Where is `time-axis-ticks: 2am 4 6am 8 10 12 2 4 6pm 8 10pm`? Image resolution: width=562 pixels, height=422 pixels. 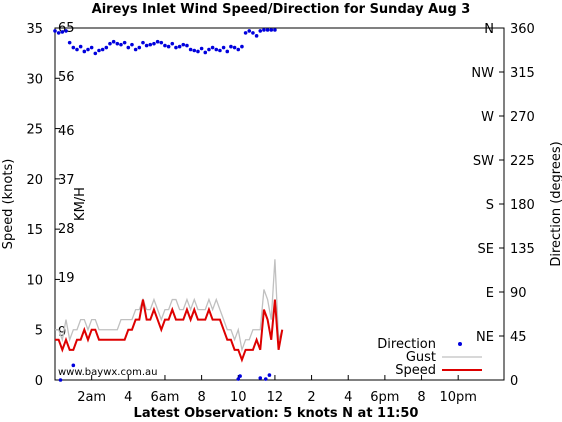
time-axis-ticks: 2am 4 6am 8 10 12 2 4 6pm 8 10pm is located at coordinates (277, 390).